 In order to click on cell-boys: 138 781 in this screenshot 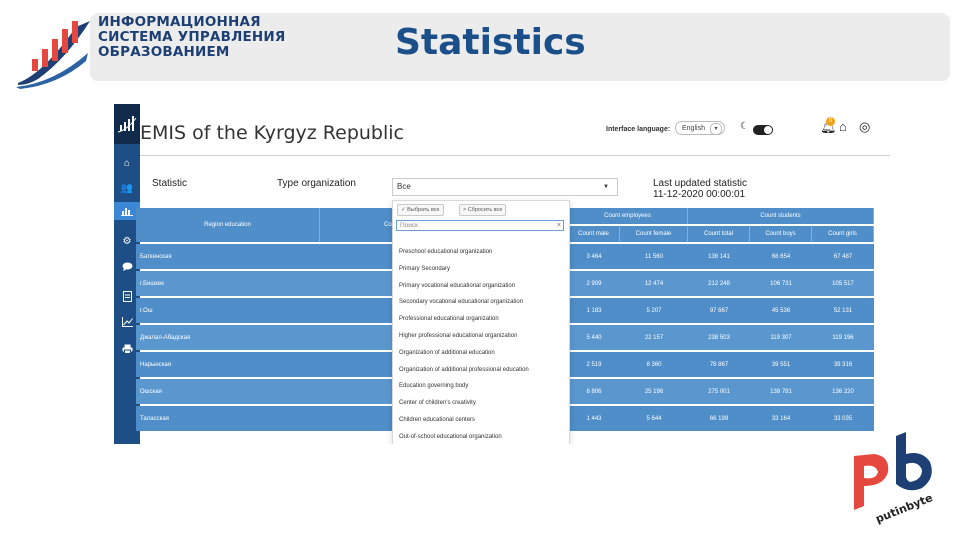, I will do `click(781, 391)`.